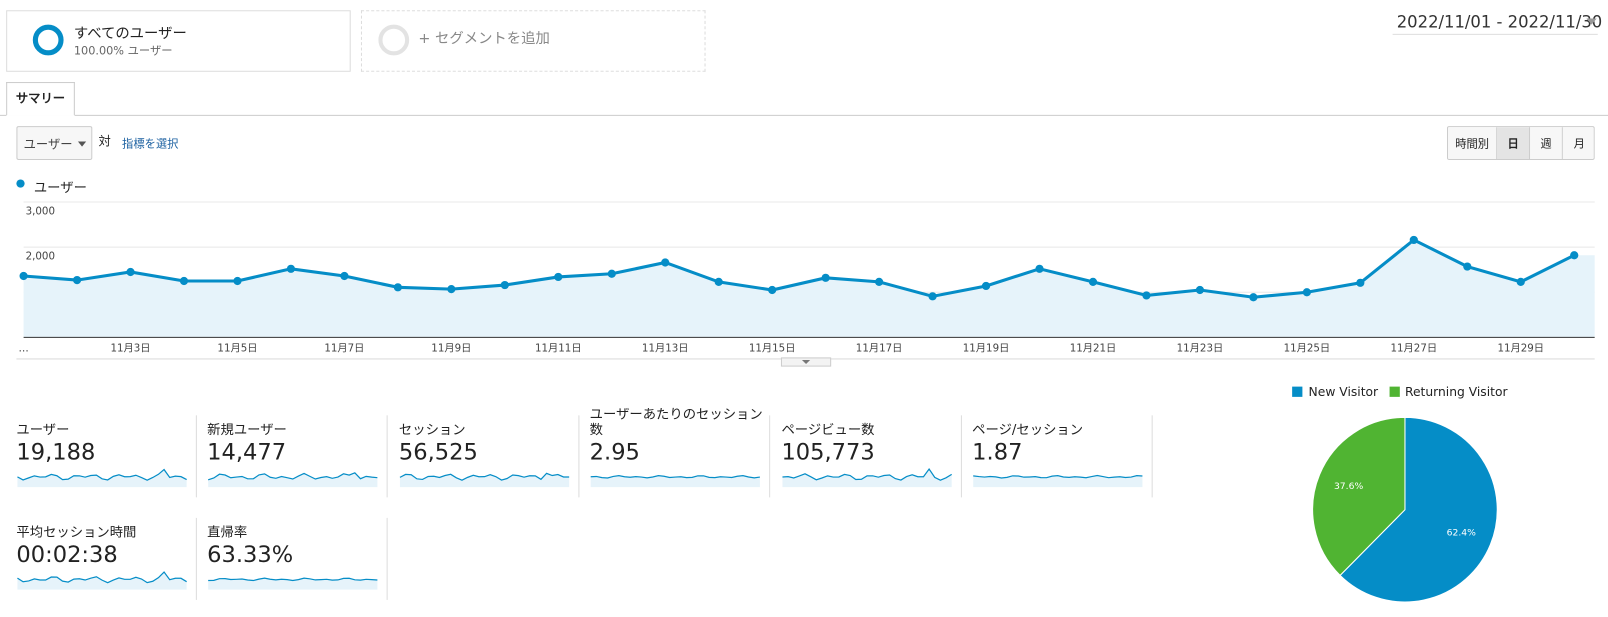 The image size is (1608, 617). Describe the element at coordinates (250, 555) in the screenshot. I see `metric-value: 63.33%` at that location.